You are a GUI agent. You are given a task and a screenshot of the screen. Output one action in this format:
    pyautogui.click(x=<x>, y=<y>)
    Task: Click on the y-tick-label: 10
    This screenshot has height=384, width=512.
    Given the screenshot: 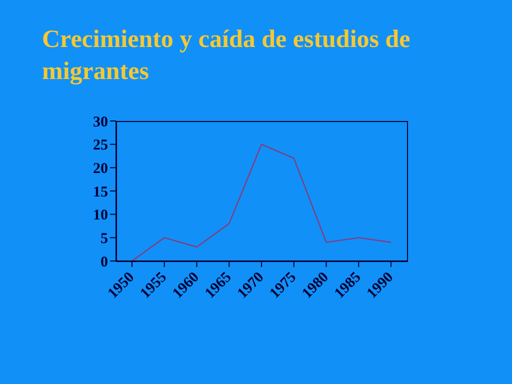 What is the action you would take?
    pyautogui.click(x=100, y=216)
    